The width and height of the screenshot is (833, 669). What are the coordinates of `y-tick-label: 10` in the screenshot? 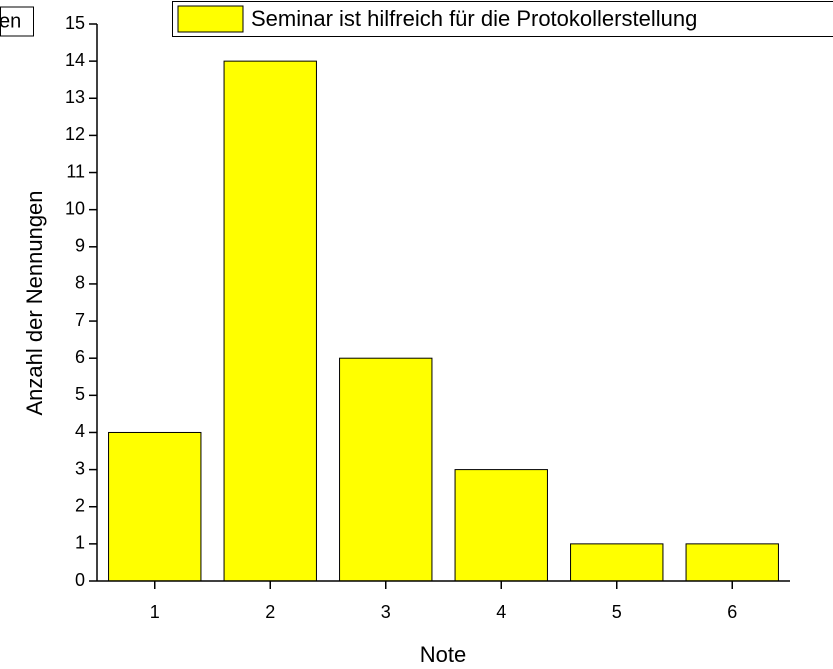 It's located at (75, 208).